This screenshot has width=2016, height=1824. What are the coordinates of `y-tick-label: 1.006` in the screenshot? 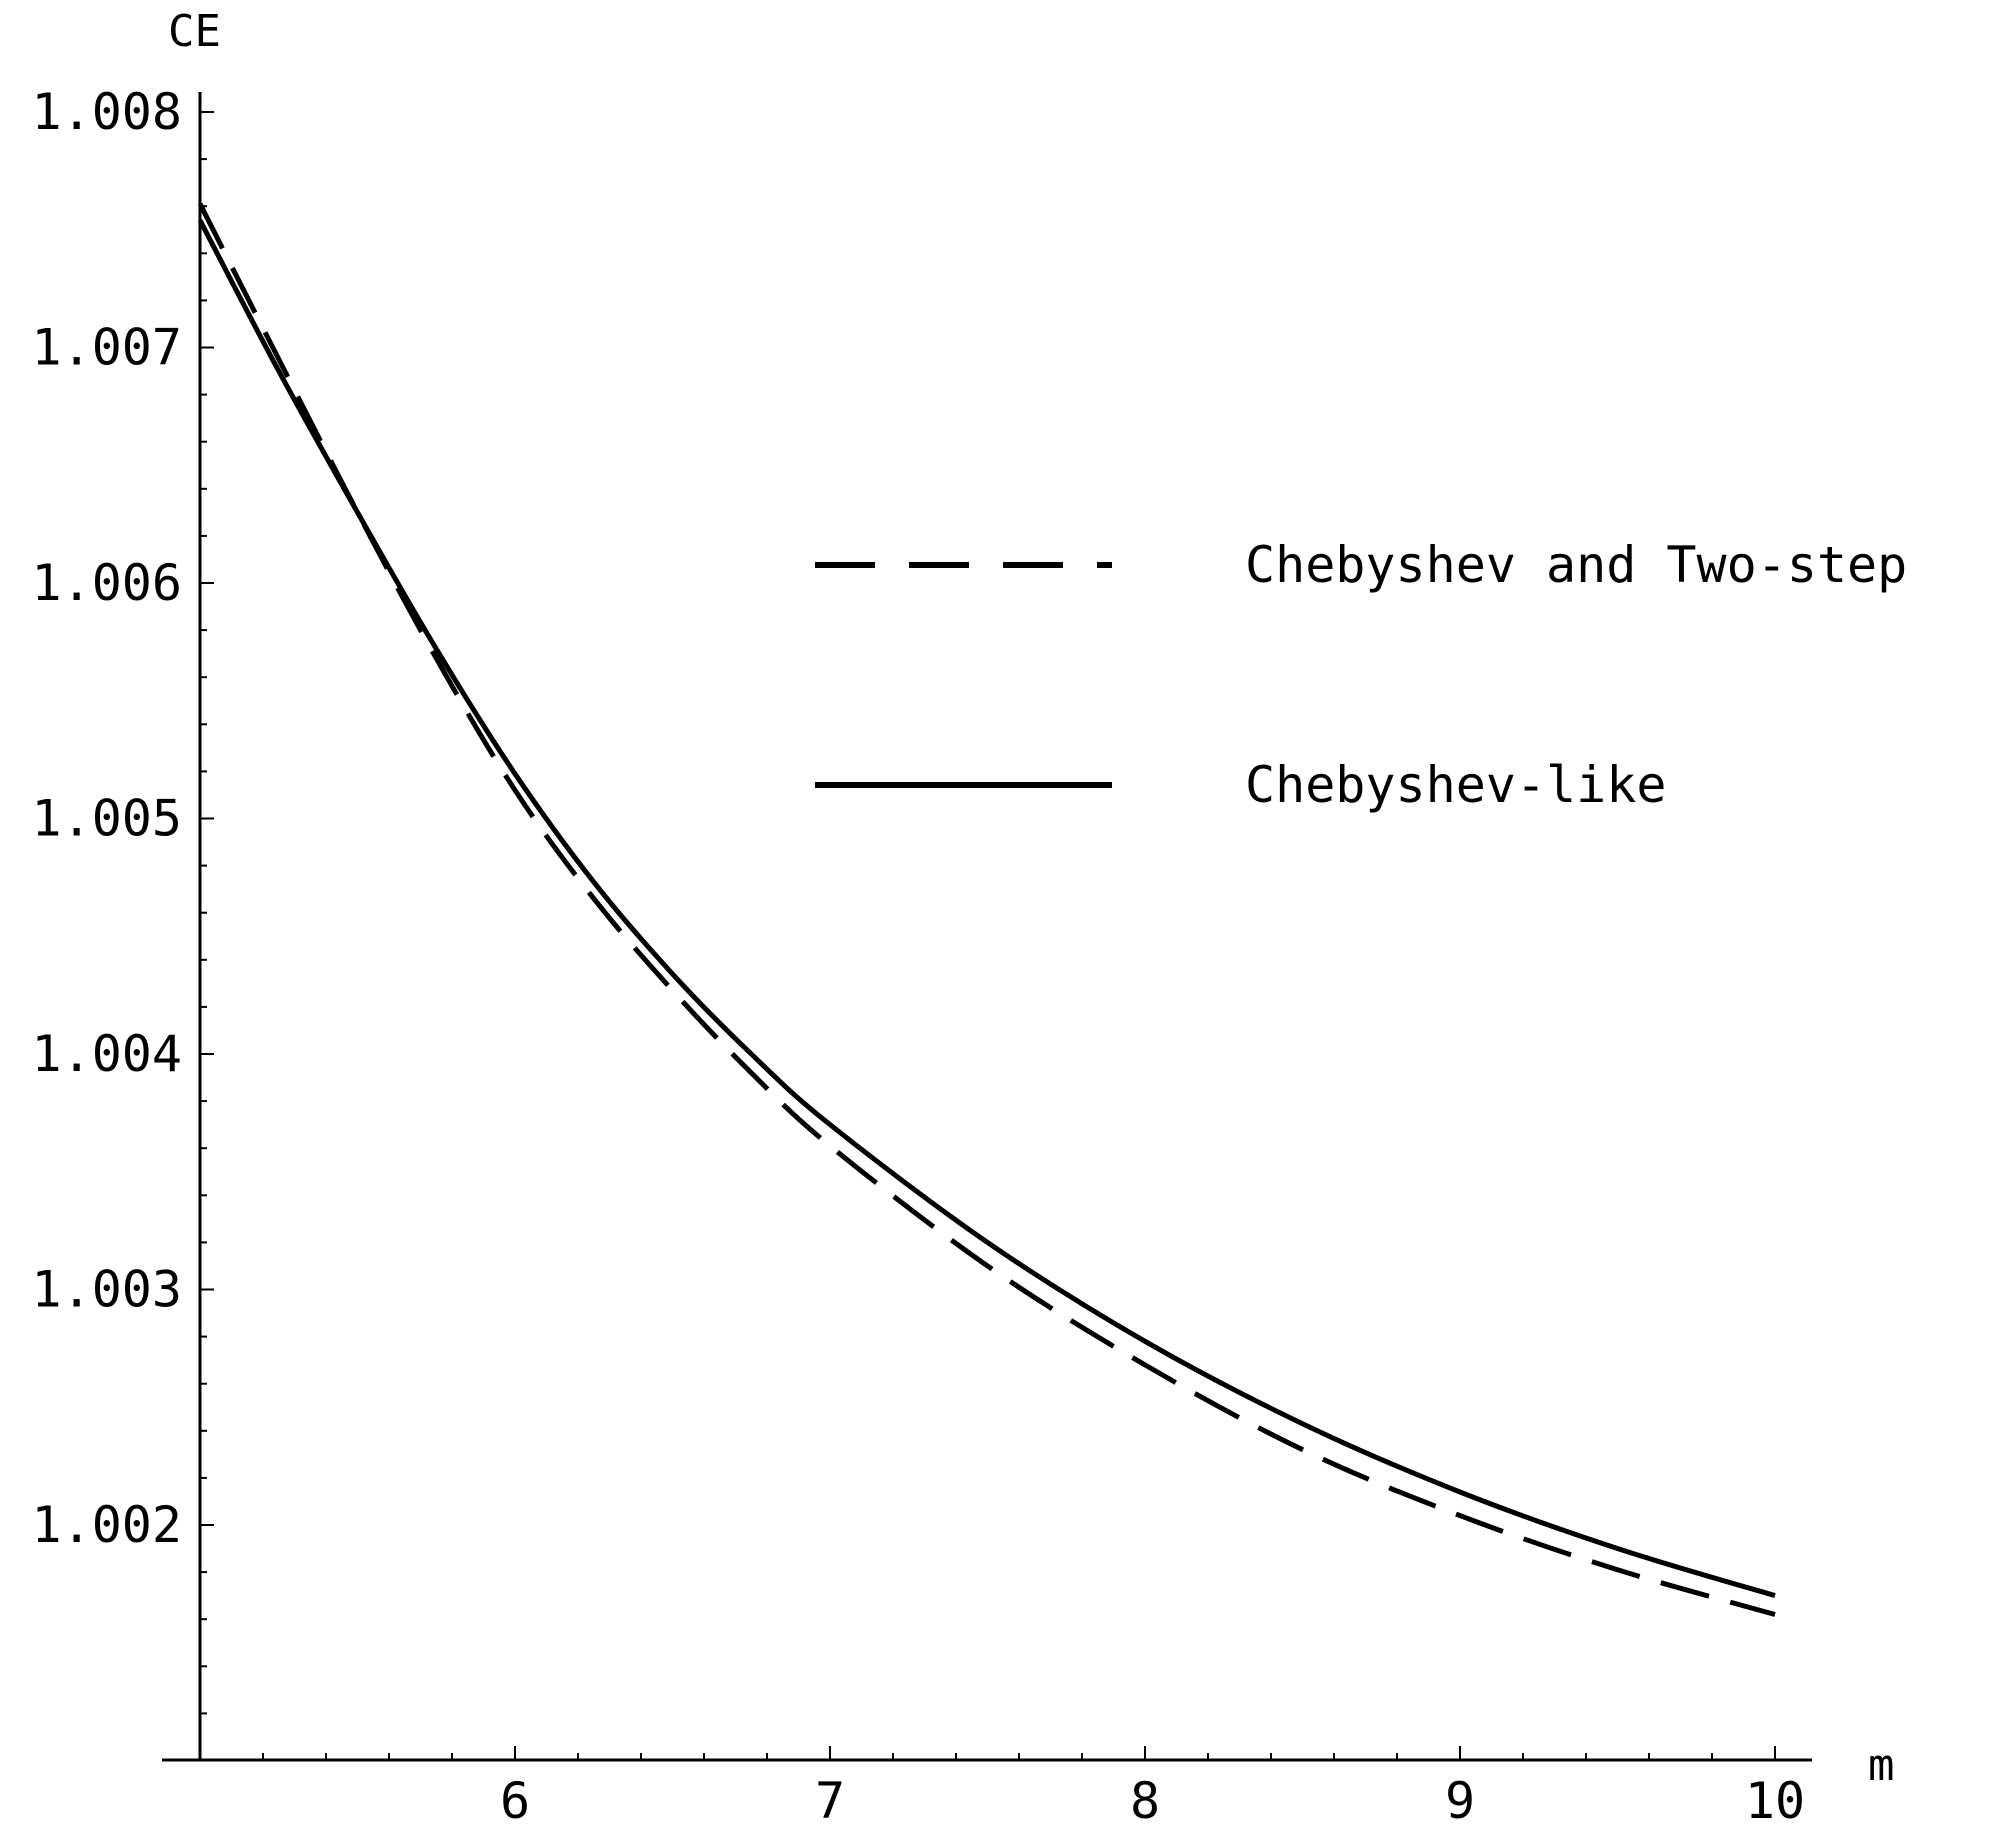 It's located at (106, 583).